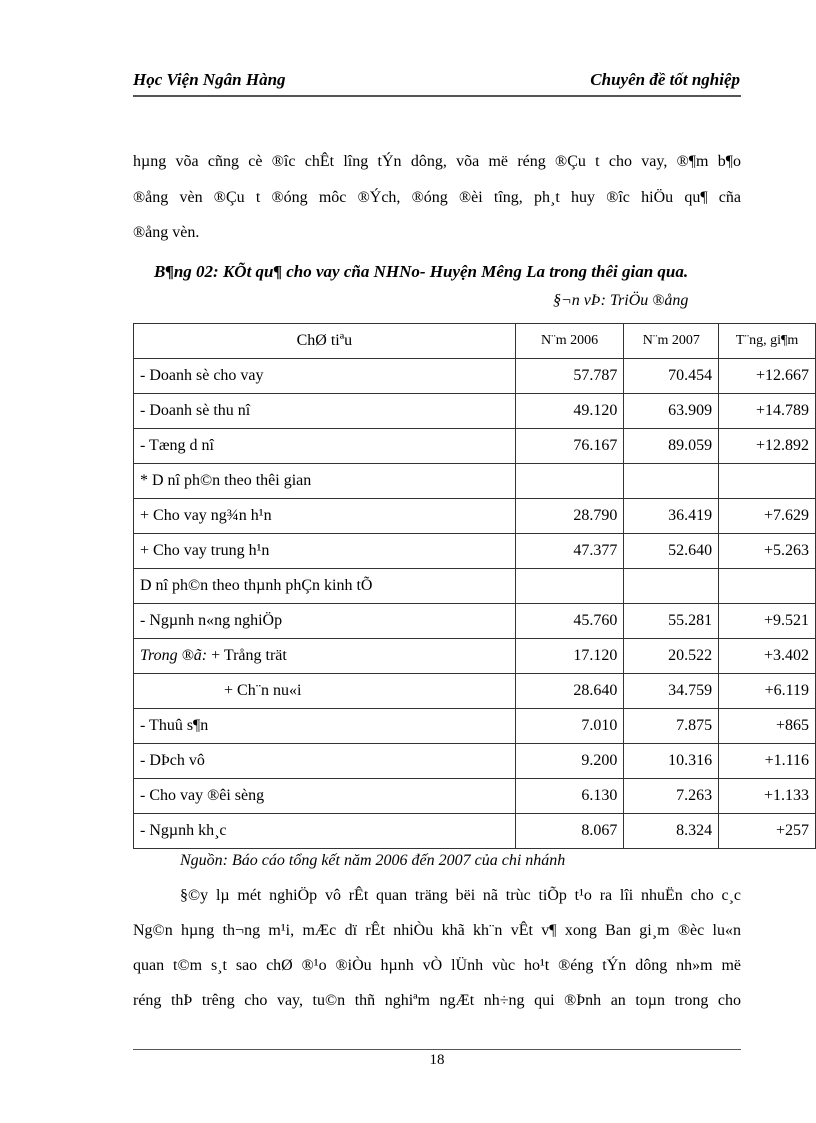 This screenshot has width=816, height=1123. I want to click on row-value: 10.316, so click(671, 761).